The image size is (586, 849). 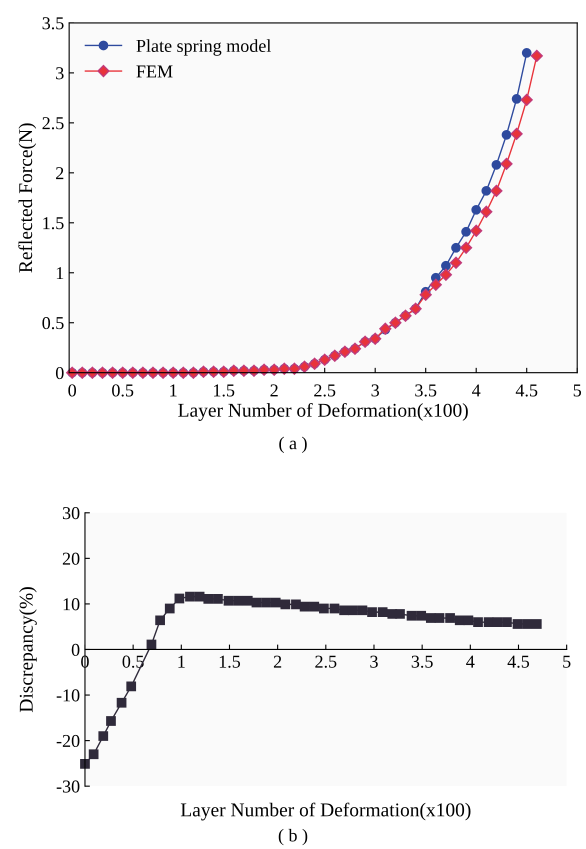 I want to click on y-tick-label: -10, so click(x=68, y=695).